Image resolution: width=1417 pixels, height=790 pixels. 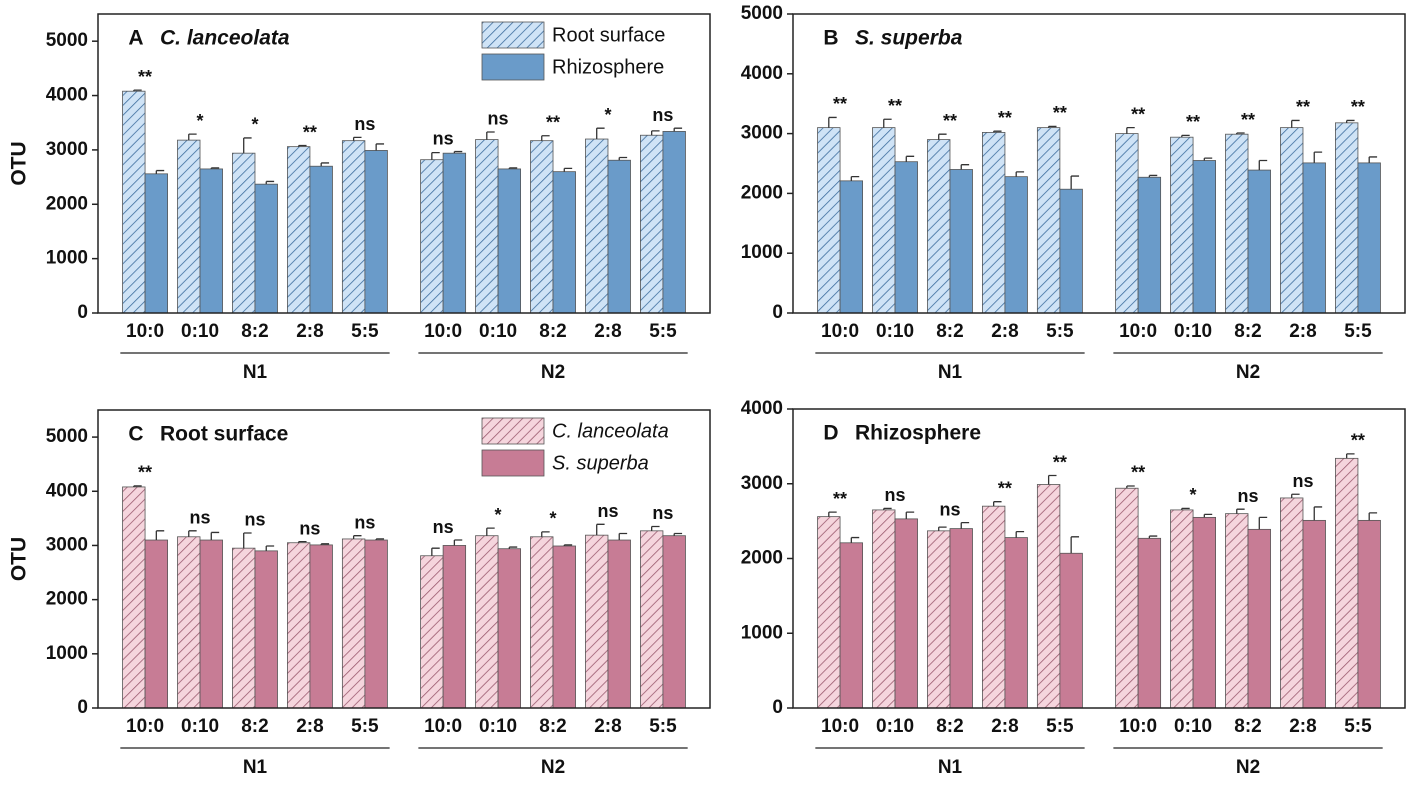 I want to click on panel-letter: B, so click(x=830, y=38).